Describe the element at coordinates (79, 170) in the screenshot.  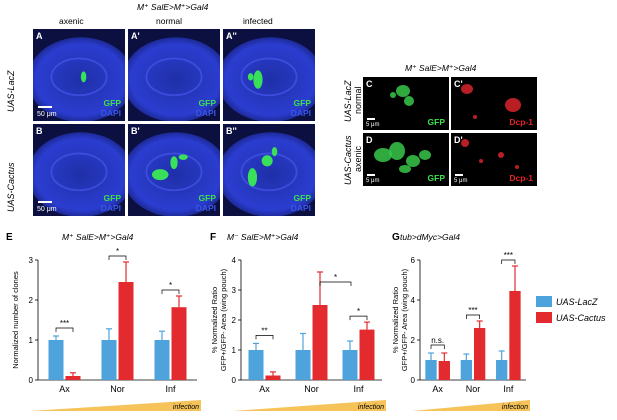
I see `micrograph-tile: B GFP DAPI 50 μm` at that location.